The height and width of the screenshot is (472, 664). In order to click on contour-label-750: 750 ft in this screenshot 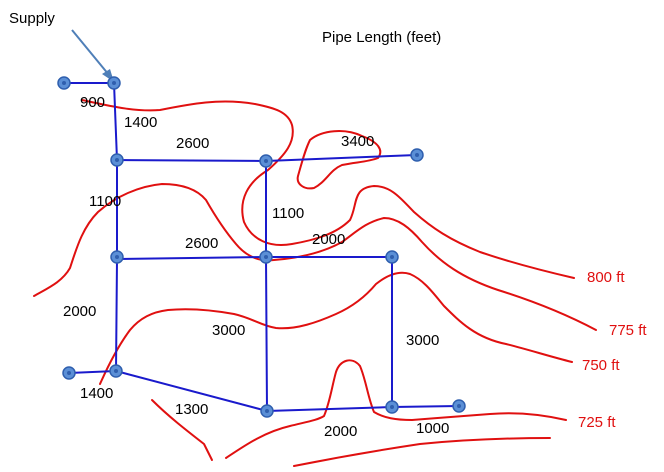, I will do `click(601, 365)`.